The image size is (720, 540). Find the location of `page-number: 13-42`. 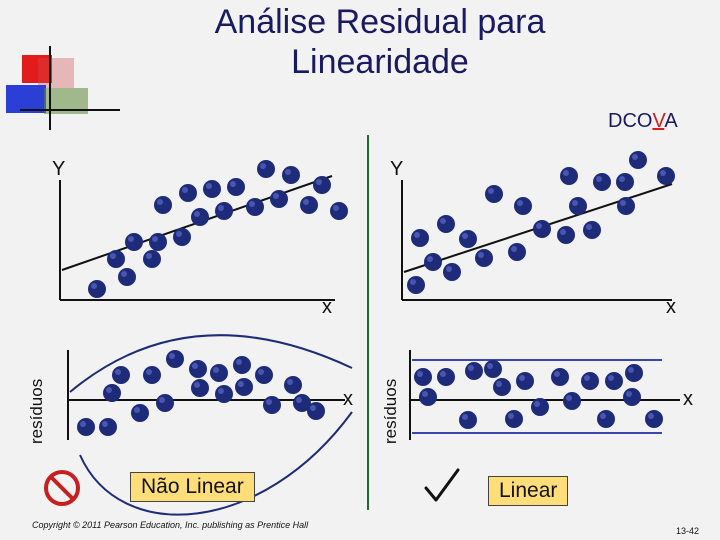

page-number: 13-42 is located at coordinates (688, 531).